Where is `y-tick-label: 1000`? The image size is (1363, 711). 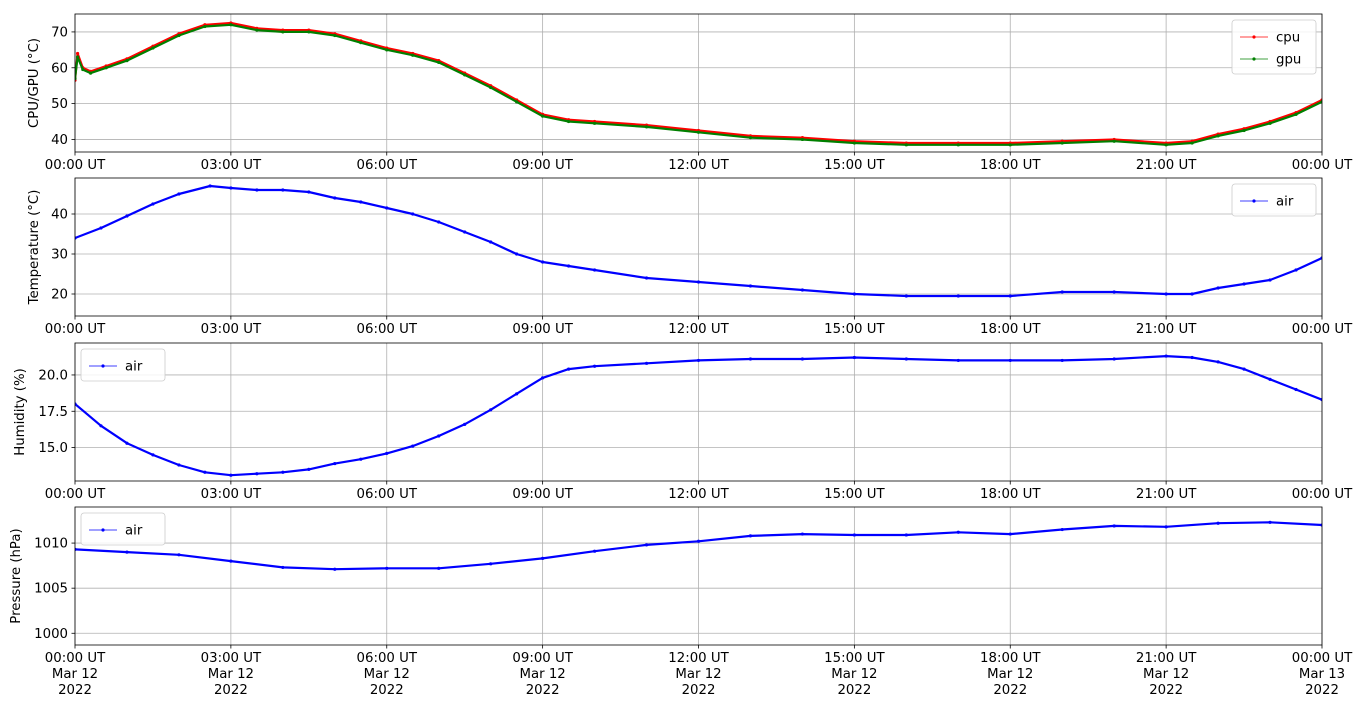
y-tick-label: 1000 is located at coordinates (51, 634).